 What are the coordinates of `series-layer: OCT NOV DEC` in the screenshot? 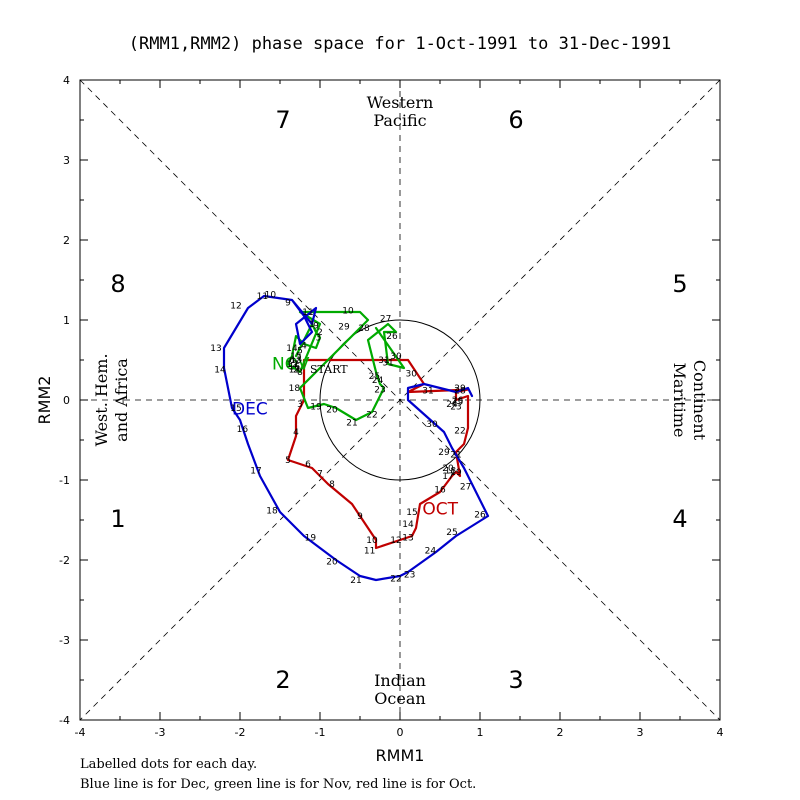 It's located at (356, 438).